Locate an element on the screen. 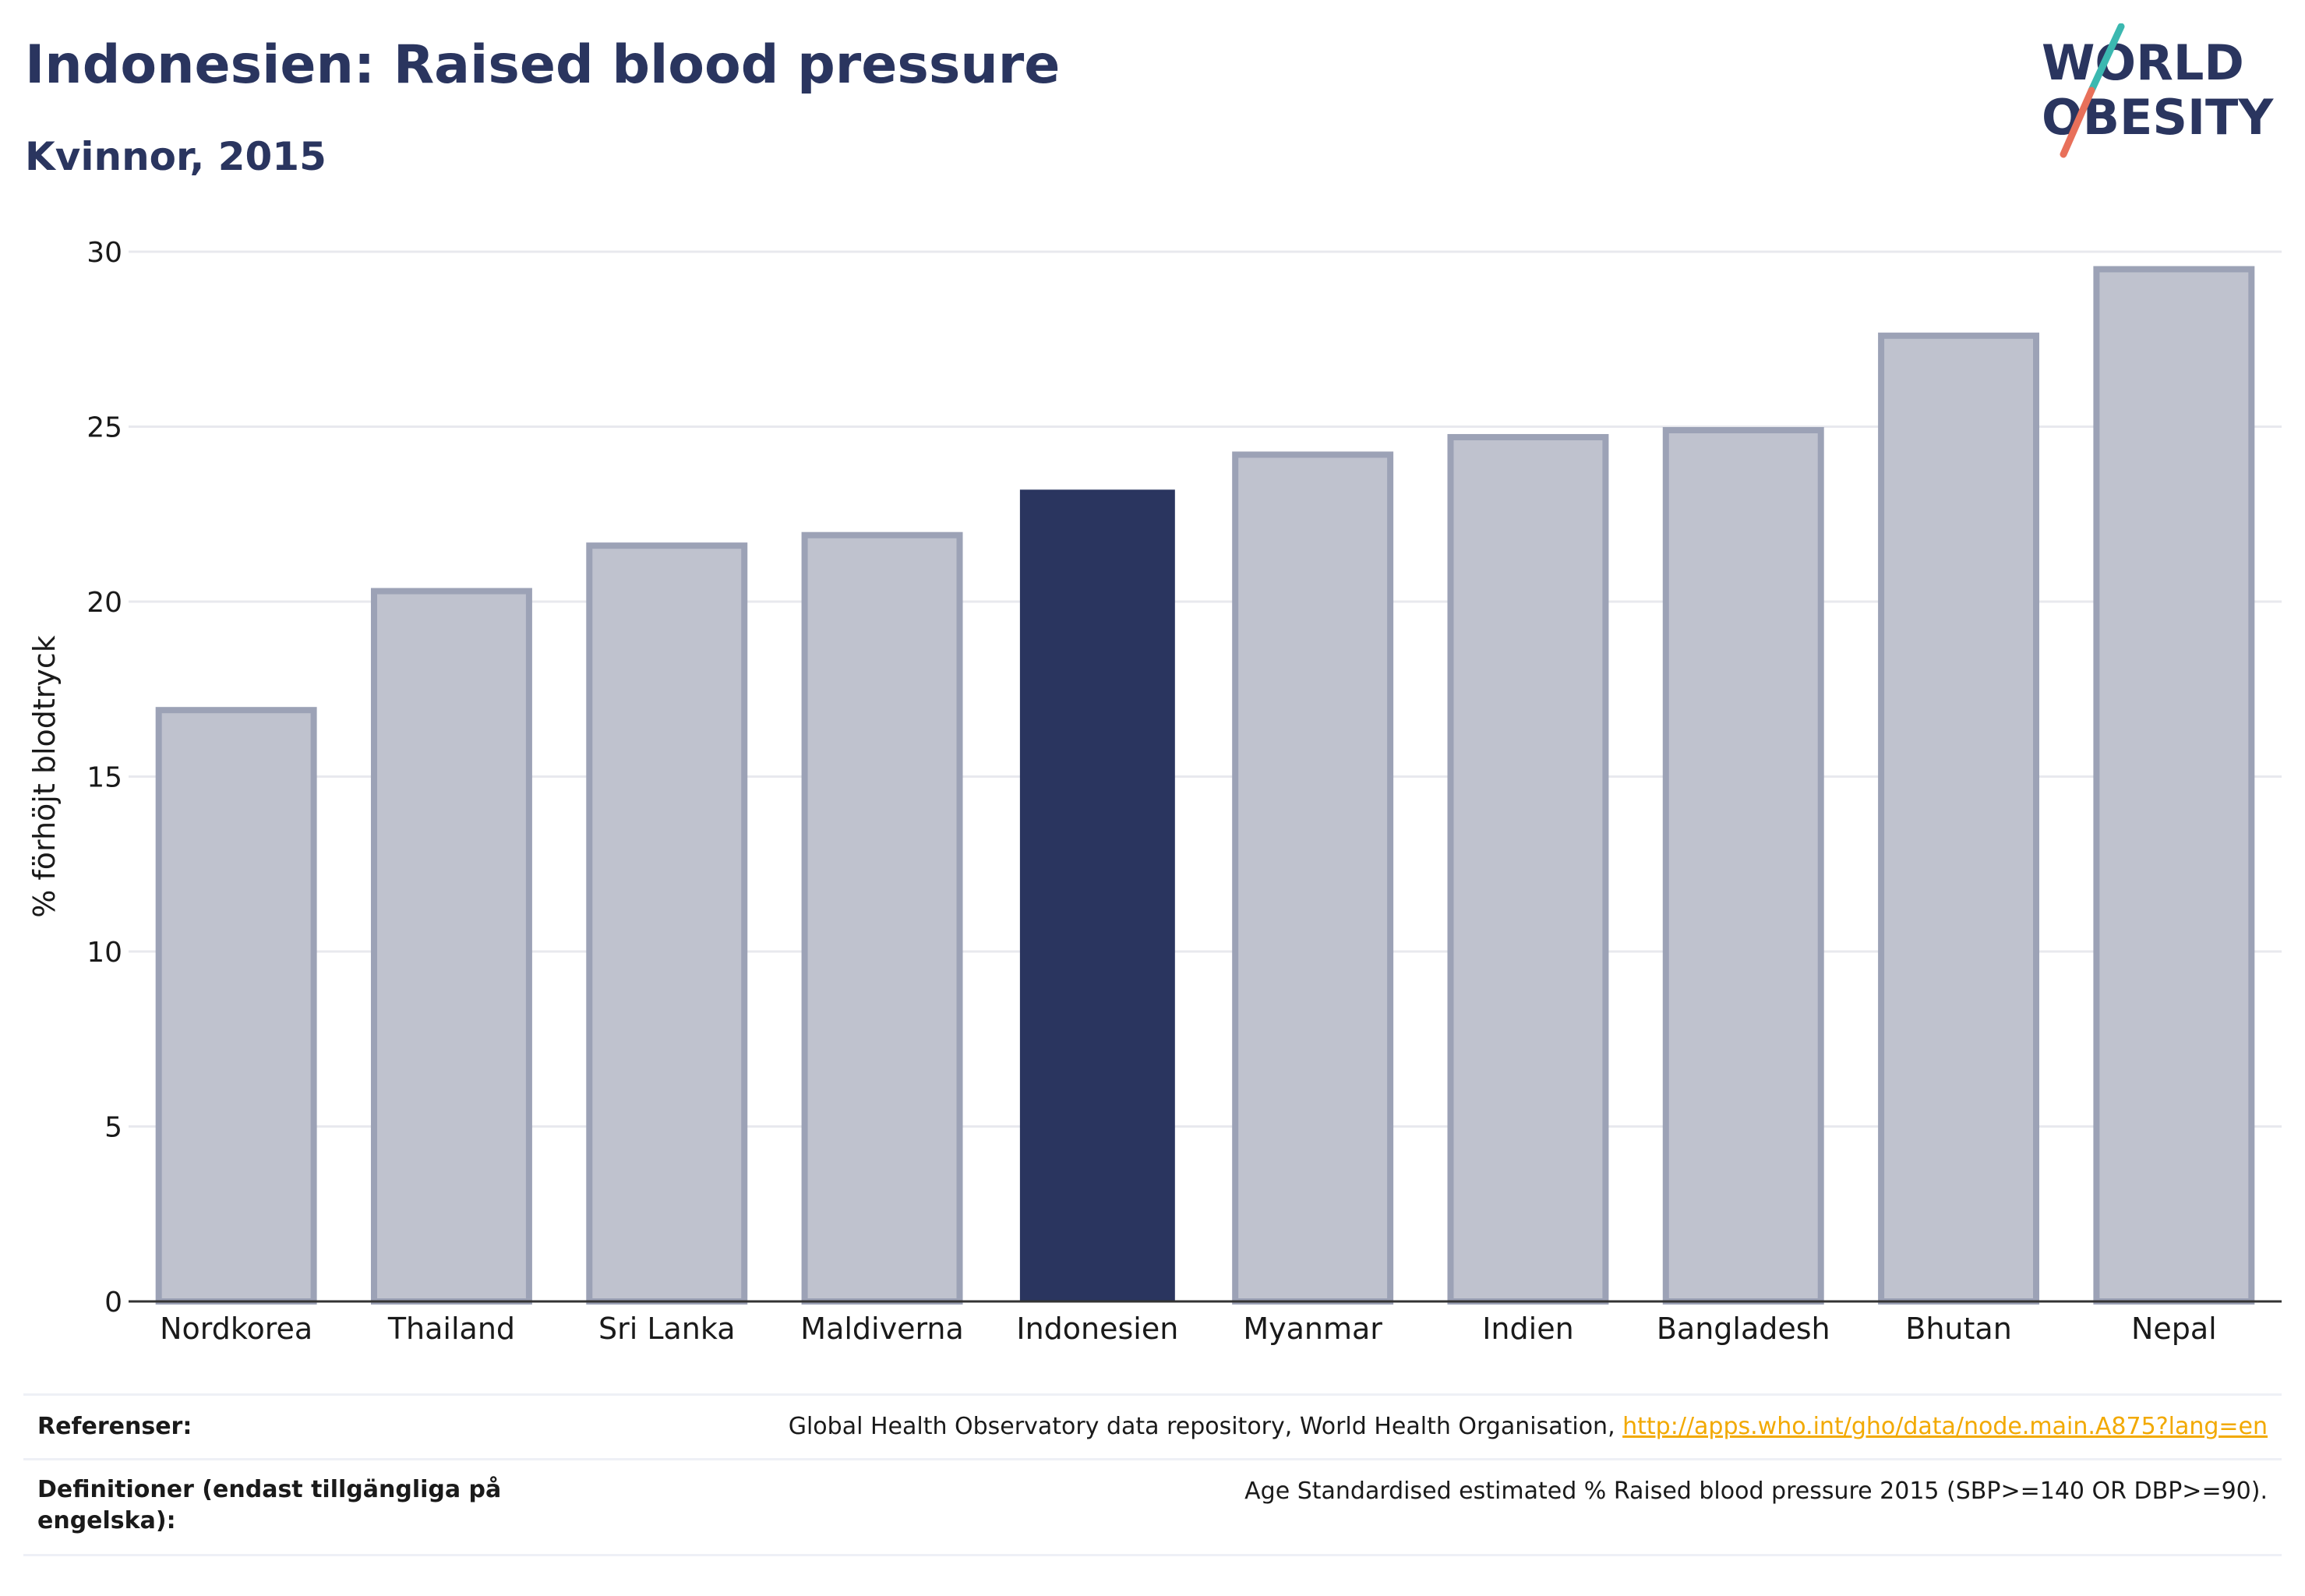  references-label: Referenser: is located at coordinates (114, 1426).